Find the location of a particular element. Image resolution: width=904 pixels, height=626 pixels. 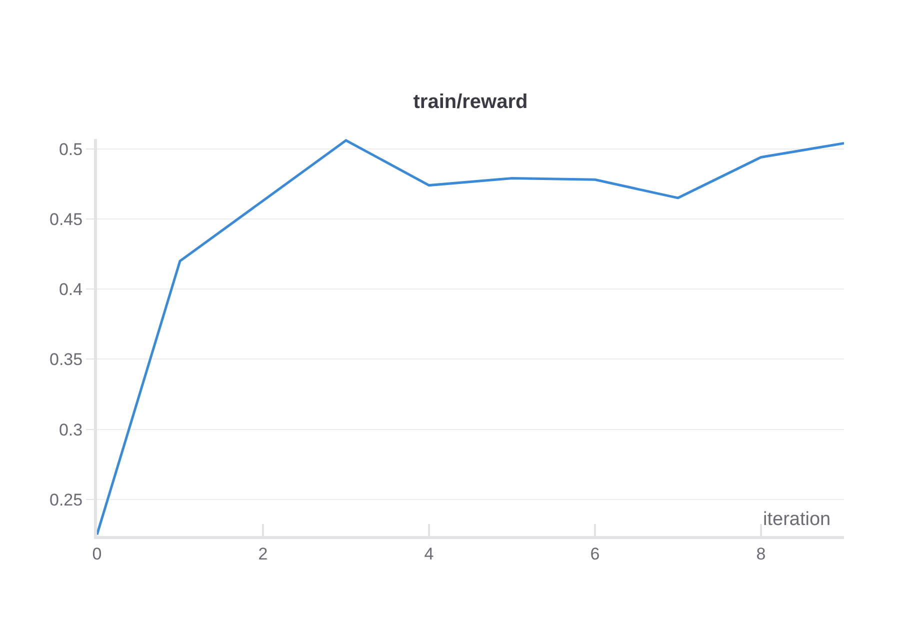

y-tick-label: 0.25 is located at coordinates (66, 500).